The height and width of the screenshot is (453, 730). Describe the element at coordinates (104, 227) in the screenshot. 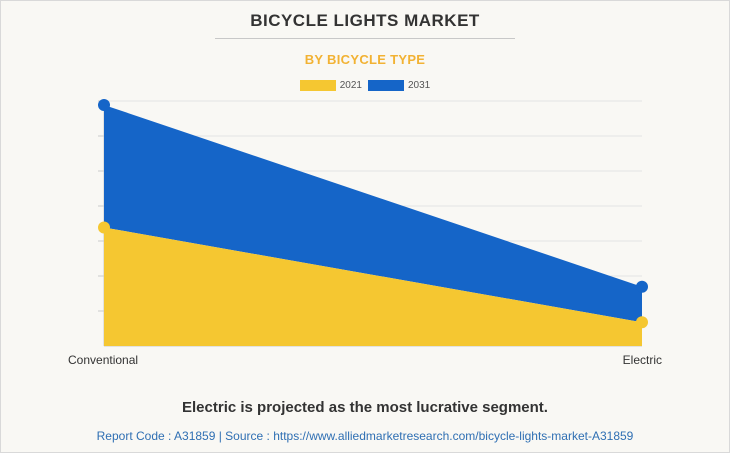

I see `point-2021-conventional` at that location.